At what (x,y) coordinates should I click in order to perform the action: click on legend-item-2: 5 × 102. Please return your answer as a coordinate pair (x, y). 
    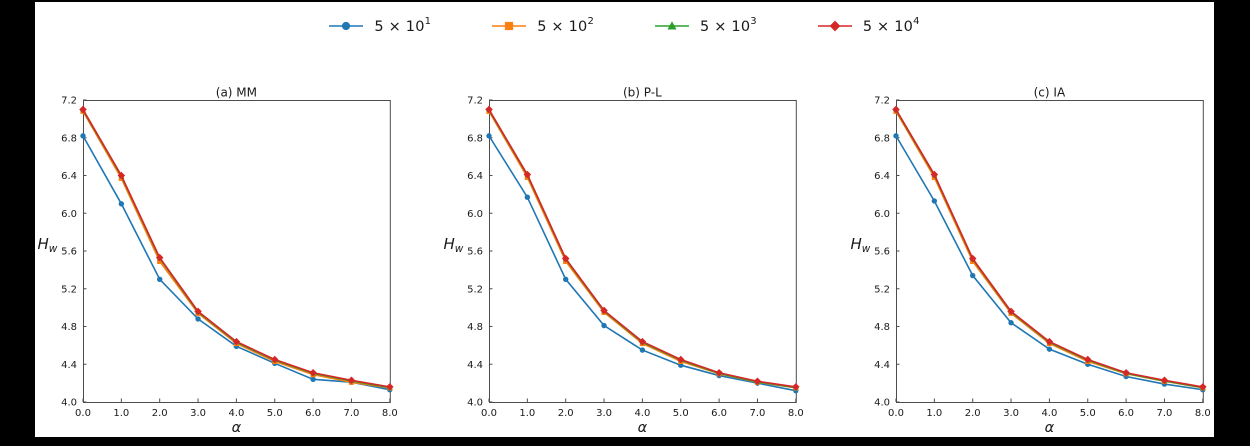
    Looking at the image, I should click on (543, 25).